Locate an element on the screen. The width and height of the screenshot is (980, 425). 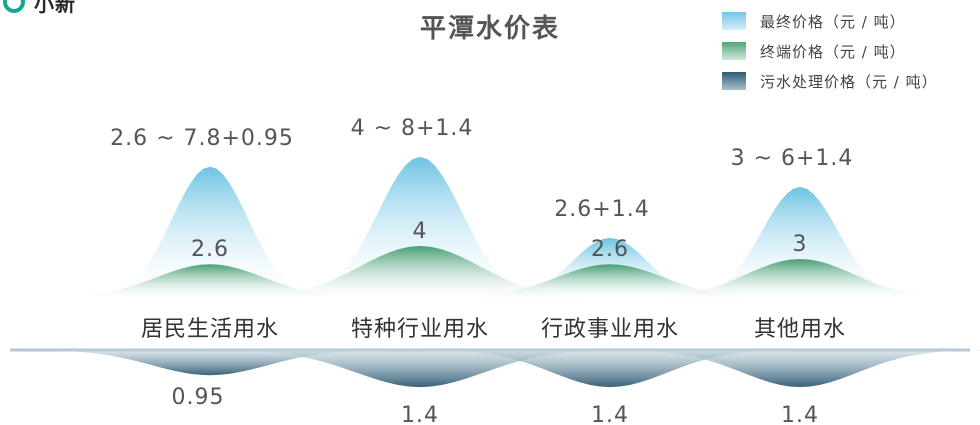
sewage-price-label: 0.95 is located at coordinates (198, 397).